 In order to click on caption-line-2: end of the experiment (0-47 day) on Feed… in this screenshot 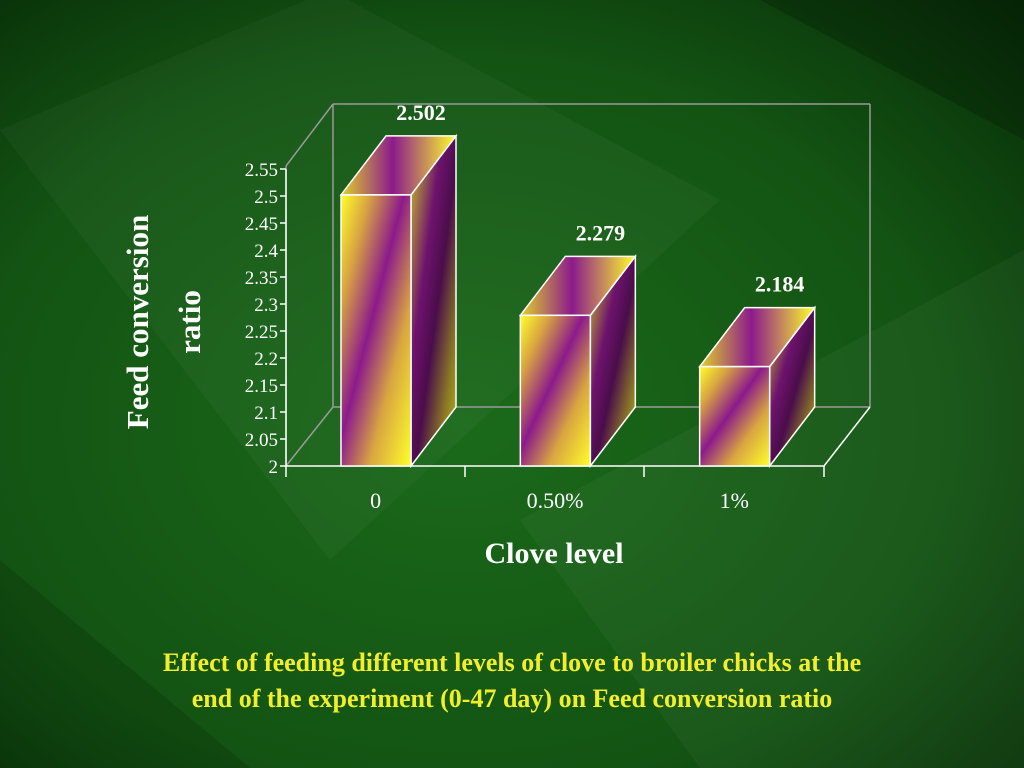, I will do `click(512, 698)`.